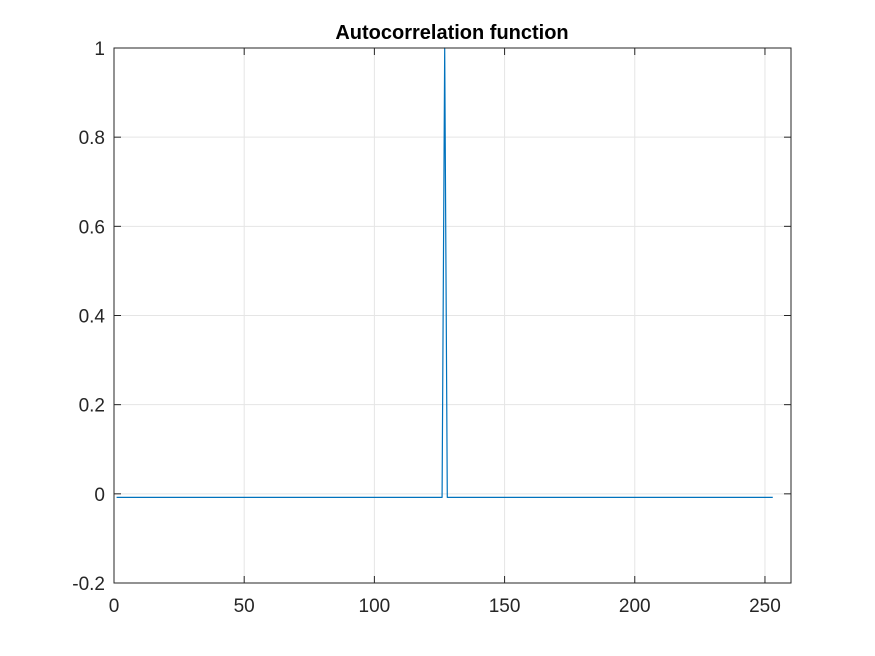  I want to click on y-tick-label: 0.8, so click(92, 138).